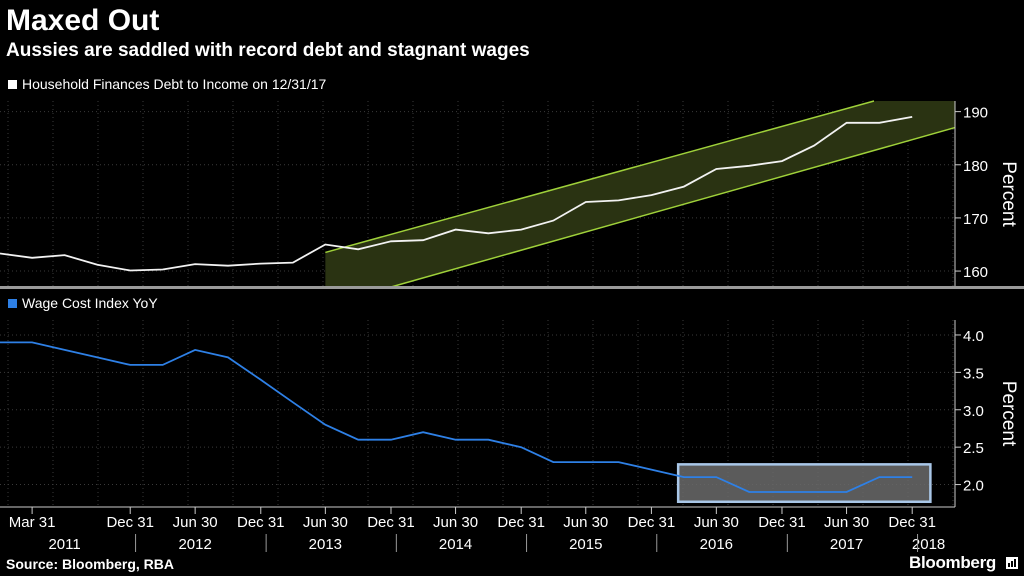  I want to click on y-tick-label: 3.5, so click(973, 373).